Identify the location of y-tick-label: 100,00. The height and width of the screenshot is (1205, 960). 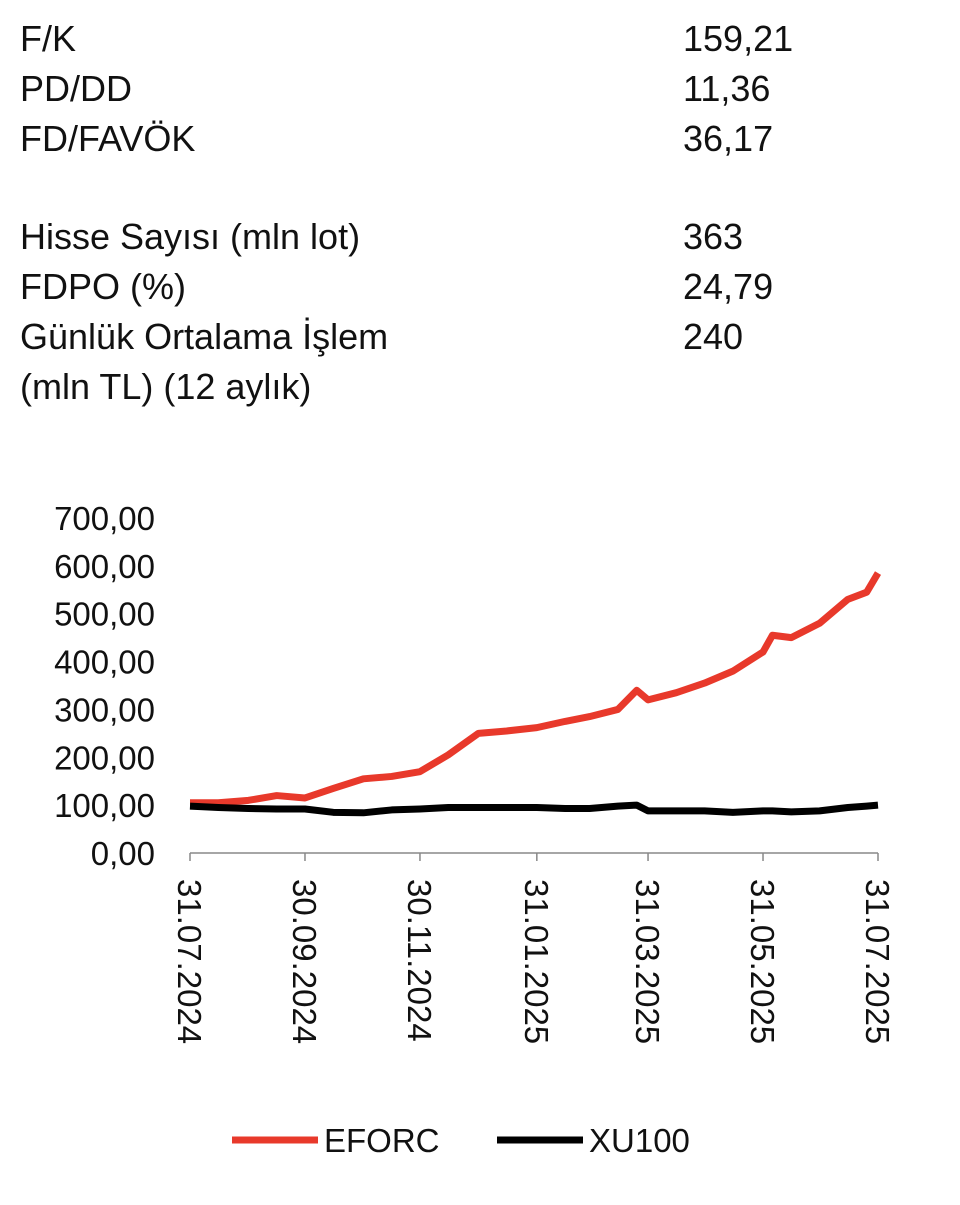
(104, 805).